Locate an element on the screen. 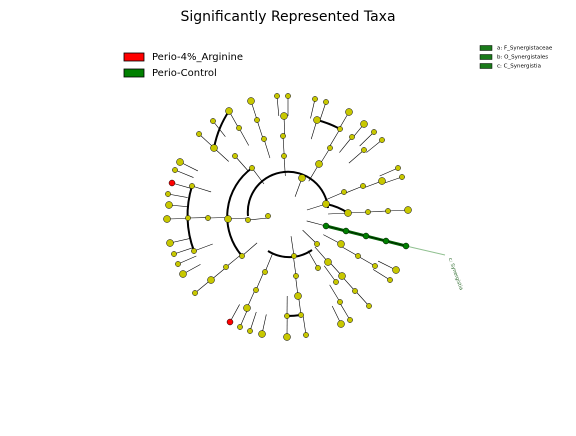  legend-label: Perio-4%_Arginine is located at coordinates (197, 57).